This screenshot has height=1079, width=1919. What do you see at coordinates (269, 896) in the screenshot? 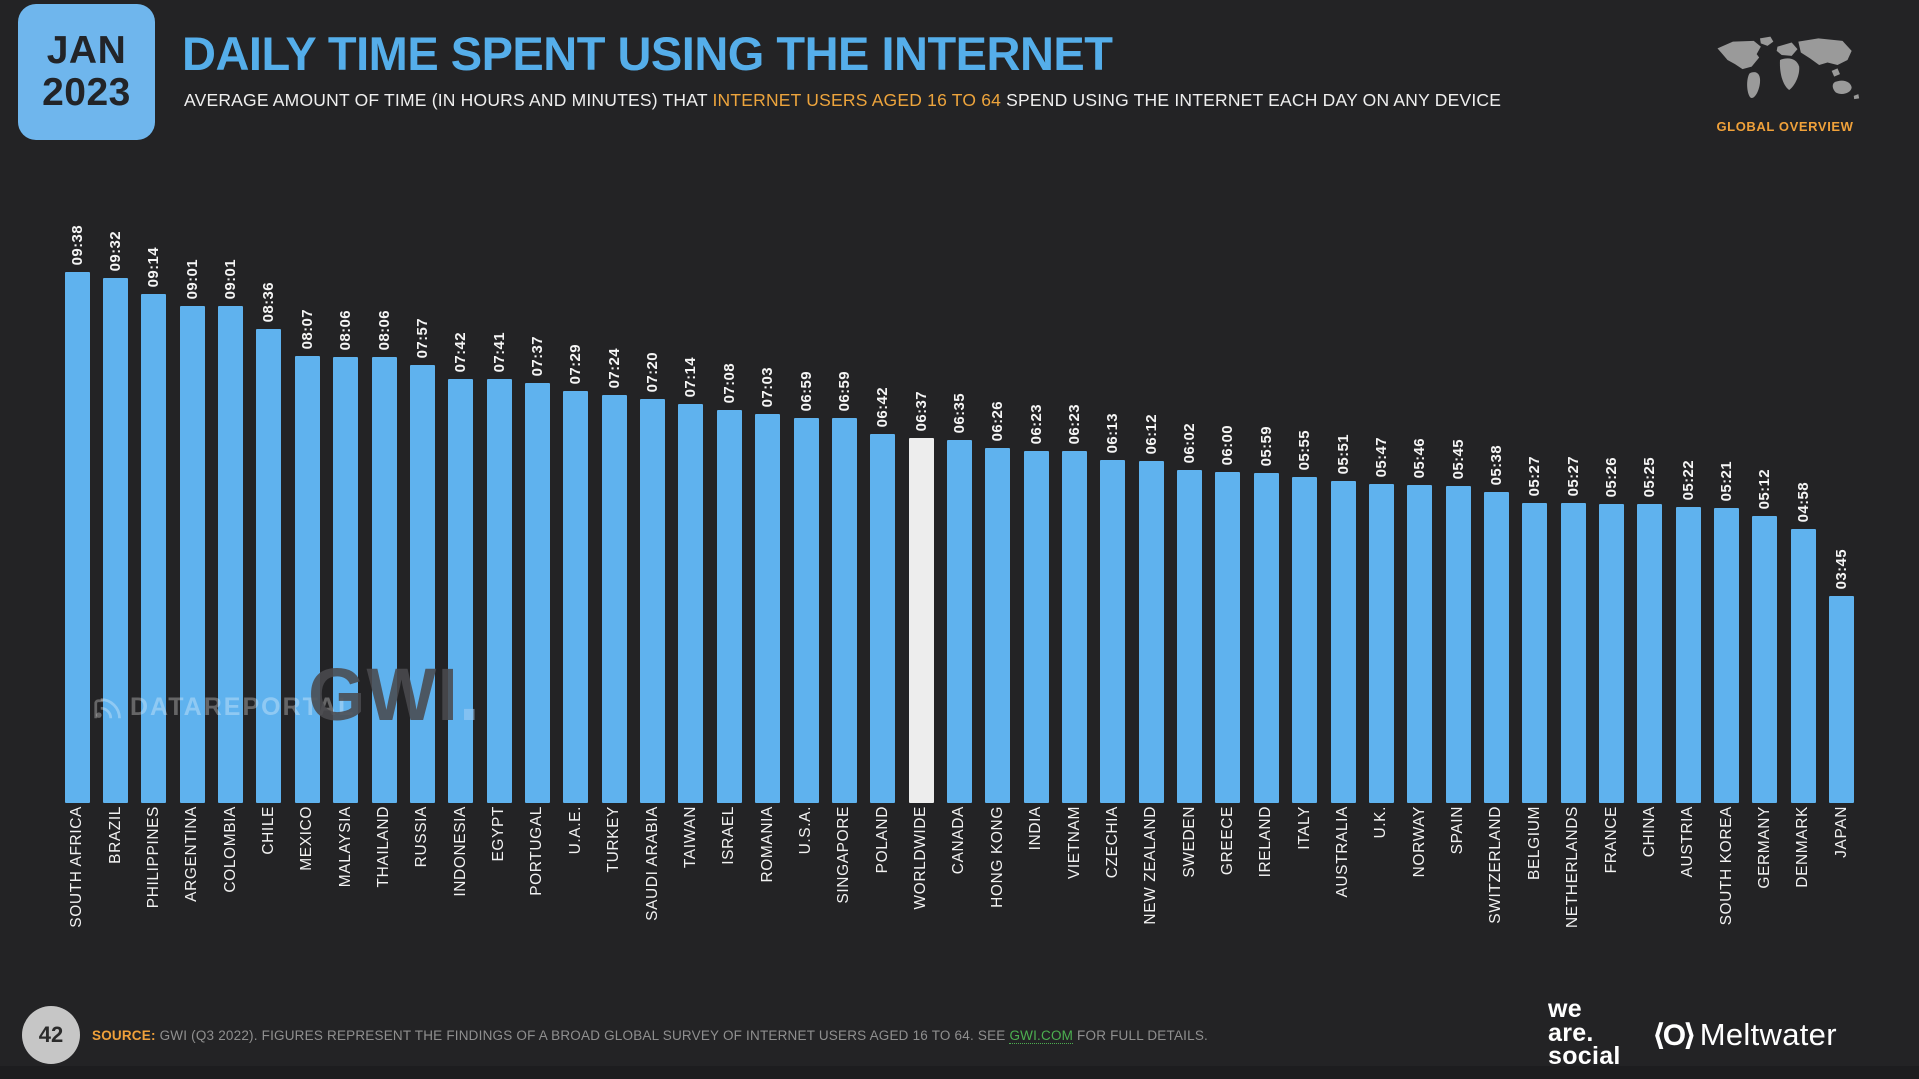
I see `category-cell: CHILE` at bounding box center [269, 896].